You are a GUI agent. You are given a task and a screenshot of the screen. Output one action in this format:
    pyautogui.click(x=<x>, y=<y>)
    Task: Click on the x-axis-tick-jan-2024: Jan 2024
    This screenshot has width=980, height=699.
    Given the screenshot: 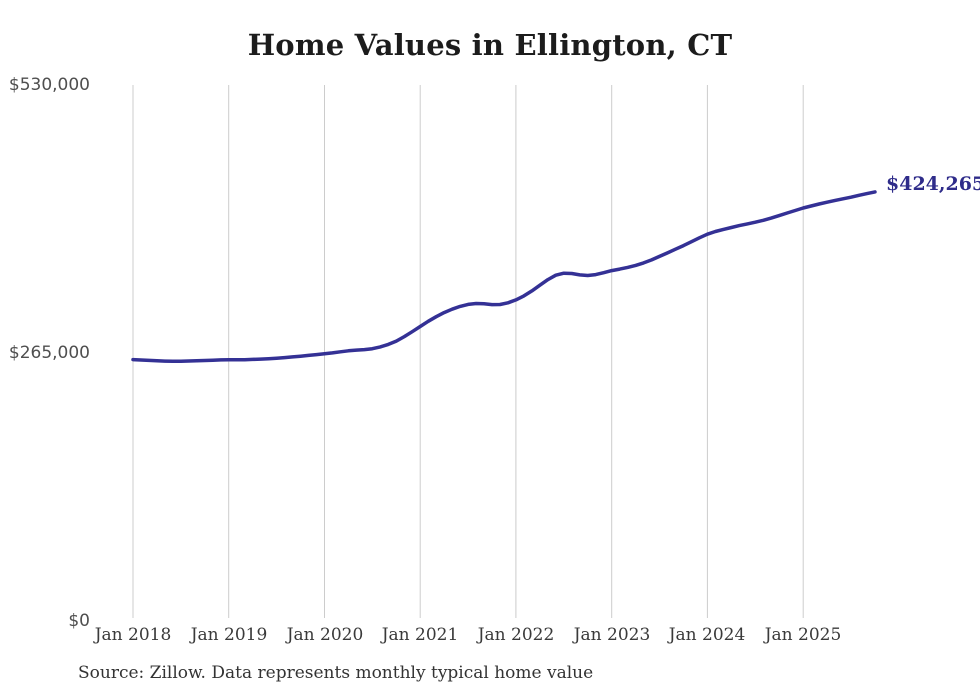 What is the action you would take?
    pyautogui.click(x=707, y=635)
    